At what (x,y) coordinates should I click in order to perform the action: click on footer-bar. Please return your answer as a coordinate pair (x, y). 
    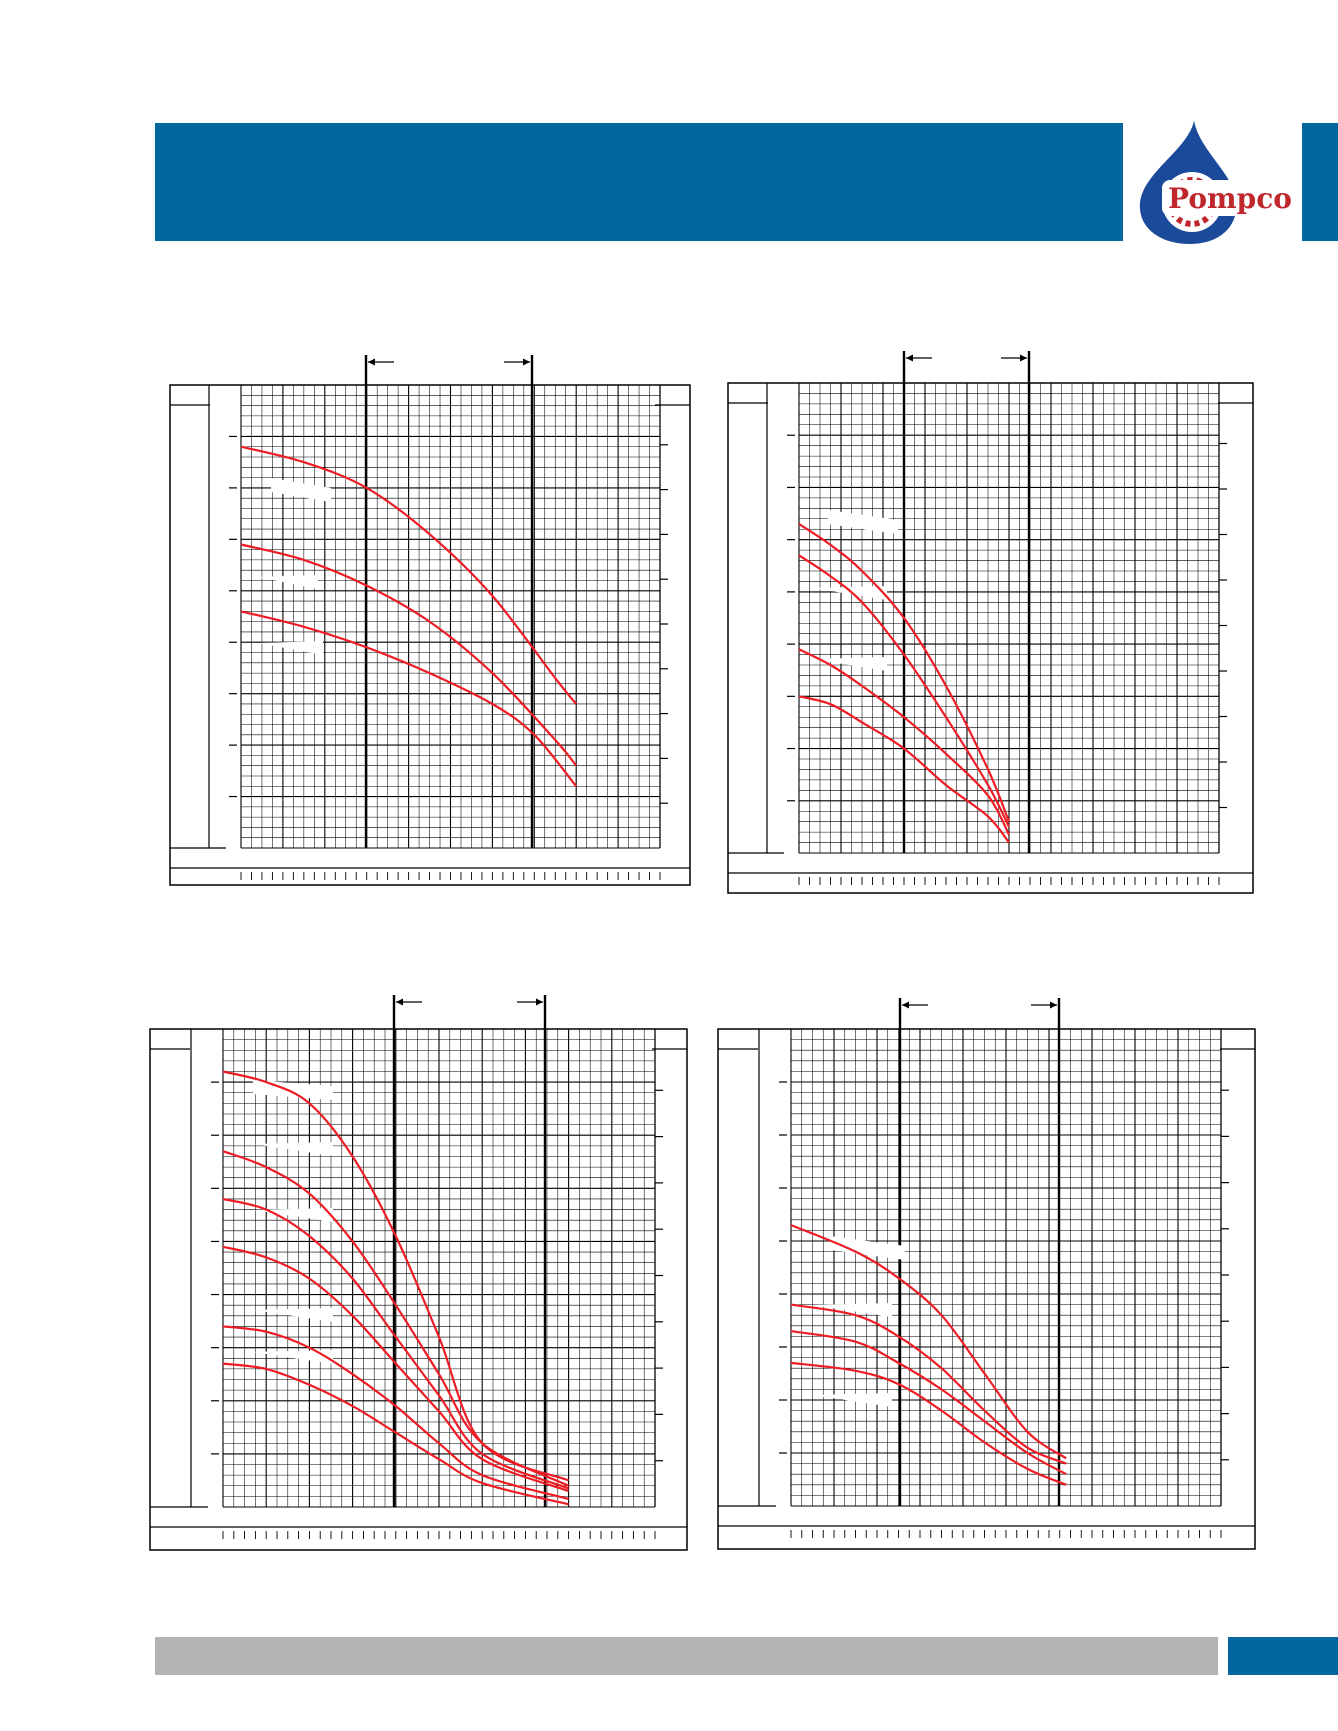
    Looking at the image, I should click on (686, 1656).